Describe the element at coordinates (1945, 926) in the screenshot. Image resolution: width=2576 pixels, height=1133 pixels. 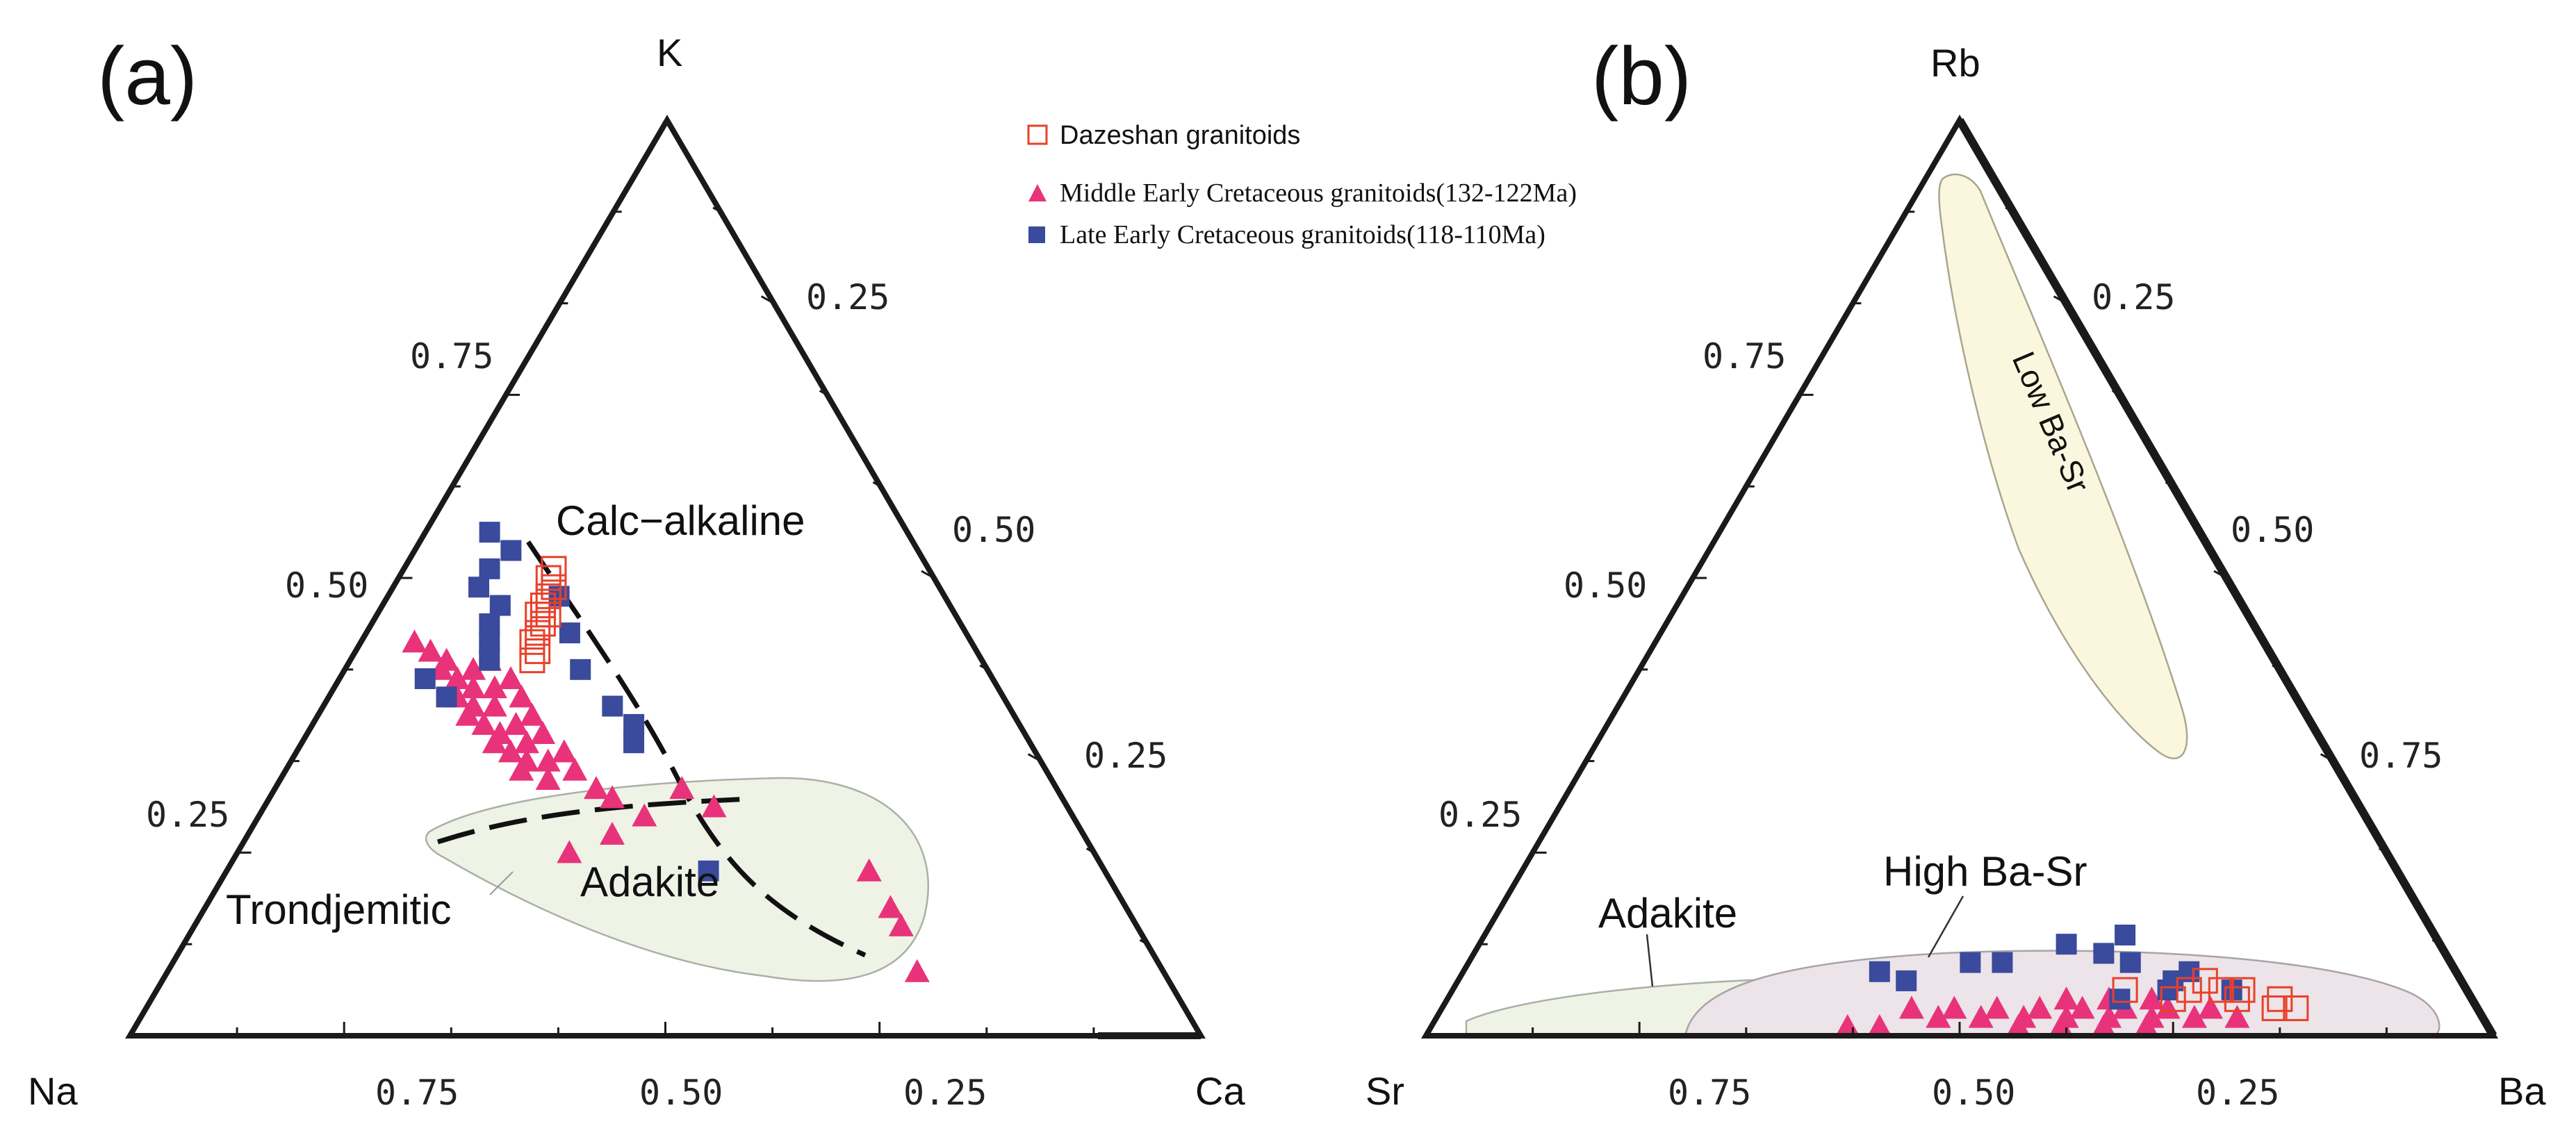
I see `high-ba-sr-pointer` at that location.